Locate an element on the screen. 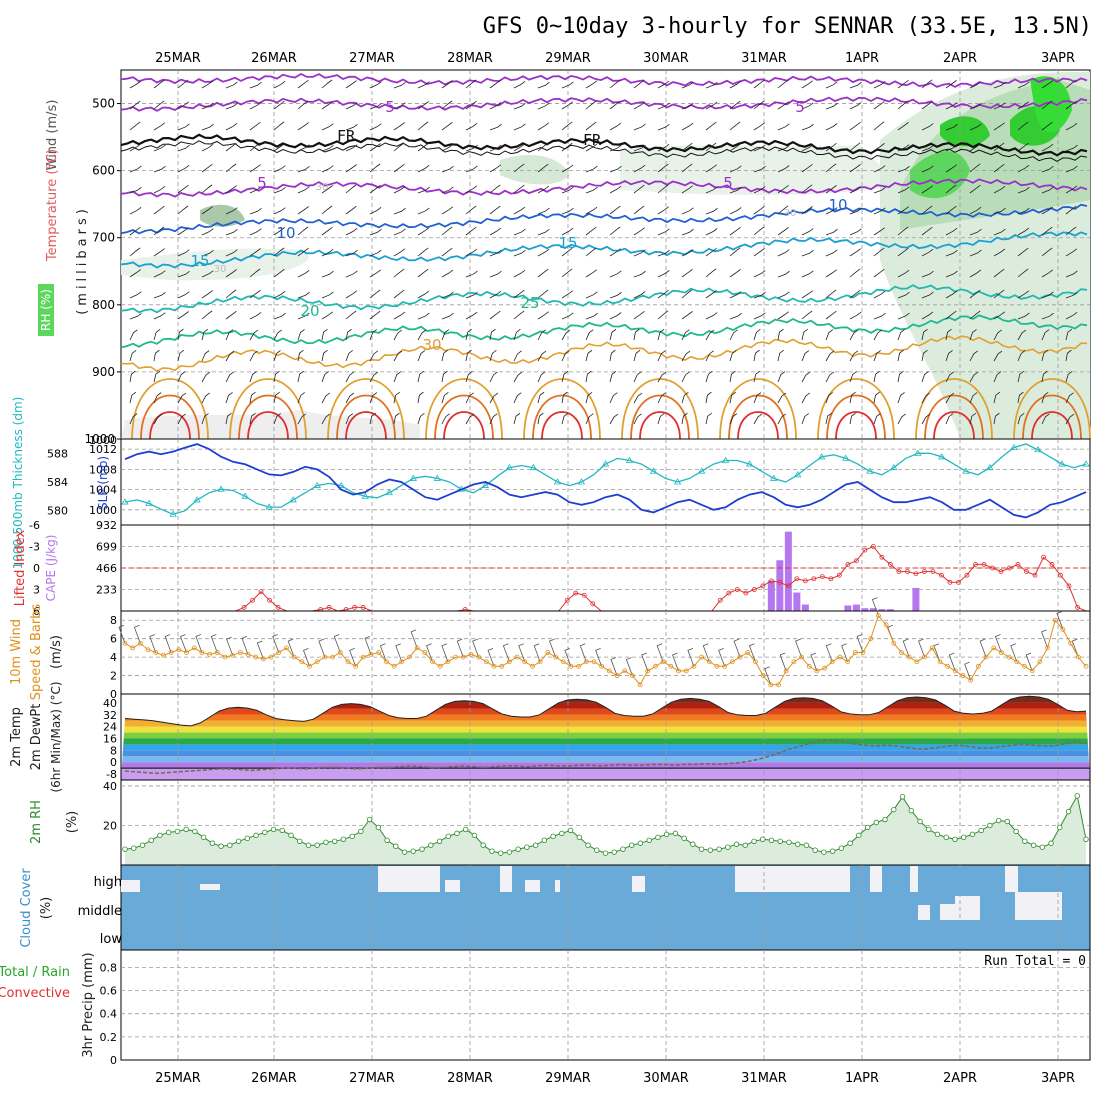 This screenshot has height=1100, width=1100. contour-label: 25 is located at coordinates (529, 303).